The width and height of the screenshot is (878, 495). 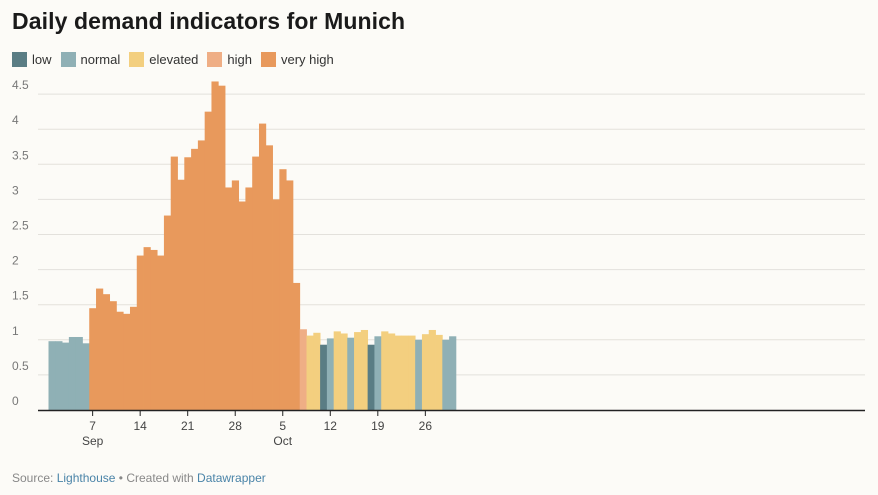 What do you see at coordinates (140, 426) in the screenshot?
I see `x-tick-label: 14` at bounding box center [140, 426].